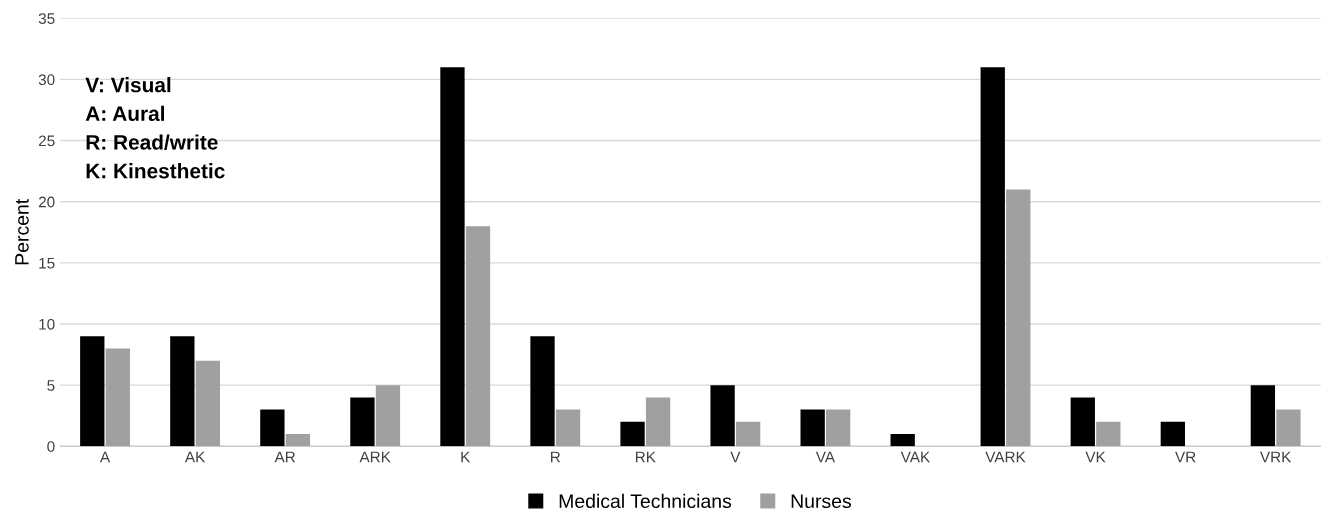  What do you see at coordinates (46, 202) in the screenshot?
I see `y-tick-label: 20` at bounding box center [46, 202].